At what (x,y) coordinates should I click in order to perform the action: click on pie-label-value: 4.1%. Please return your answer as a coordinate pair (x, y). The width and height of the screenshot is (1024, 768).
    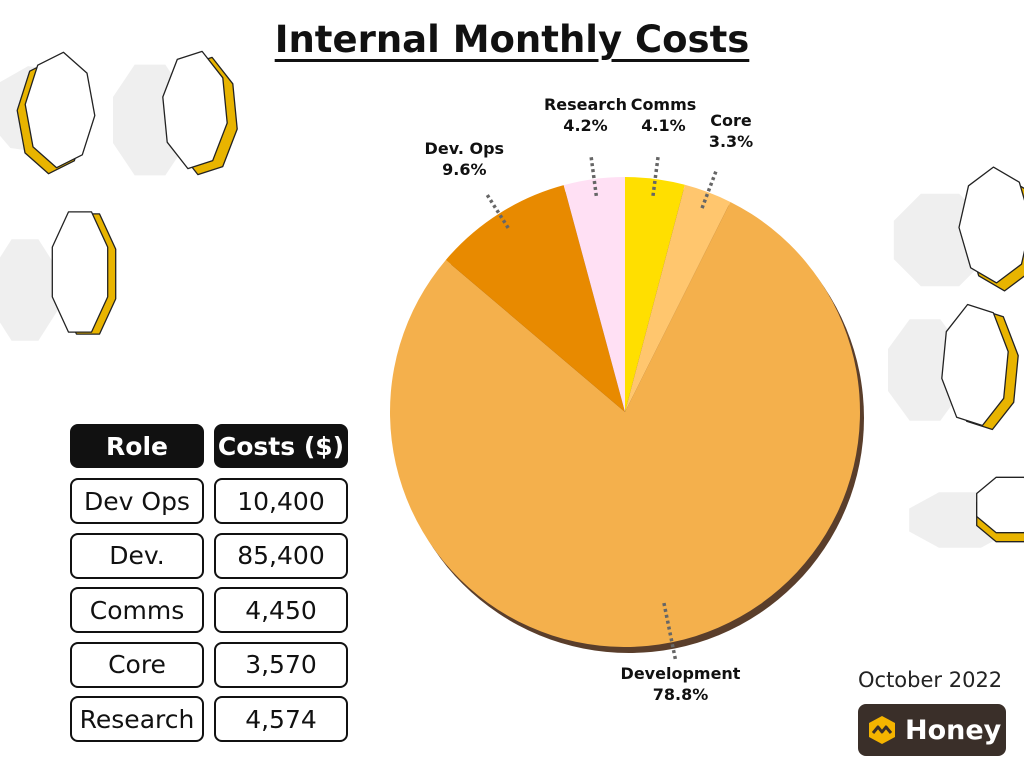
    Looking at the image, I should click on (663, 125).